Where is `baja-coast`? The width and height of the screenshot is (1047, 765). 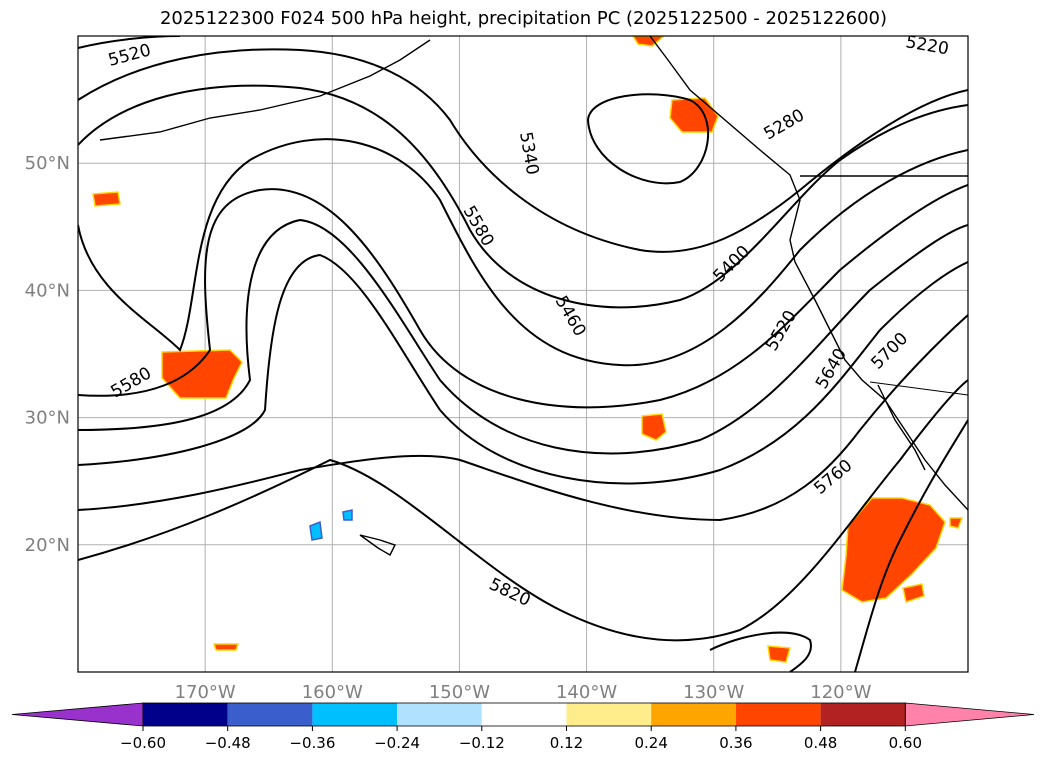
baja-coast is located at coordinates (901, 427).